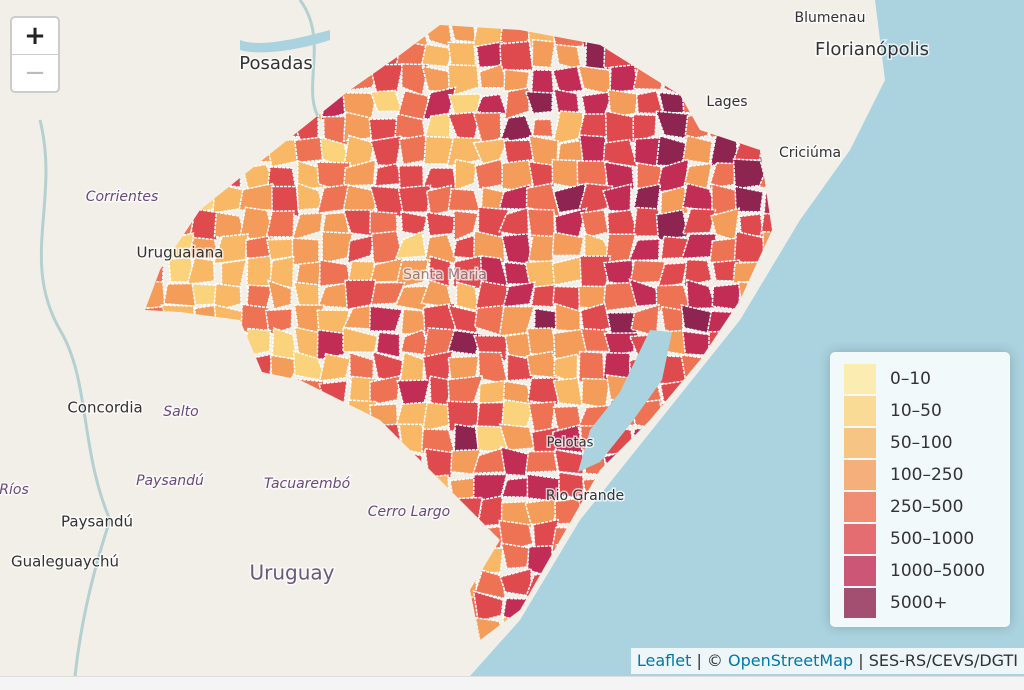 Image resolution: width=1024 pixels, height=690 pixels. I want to click on source: SES-RS/CEVS/DGTI, so click(943, 660).